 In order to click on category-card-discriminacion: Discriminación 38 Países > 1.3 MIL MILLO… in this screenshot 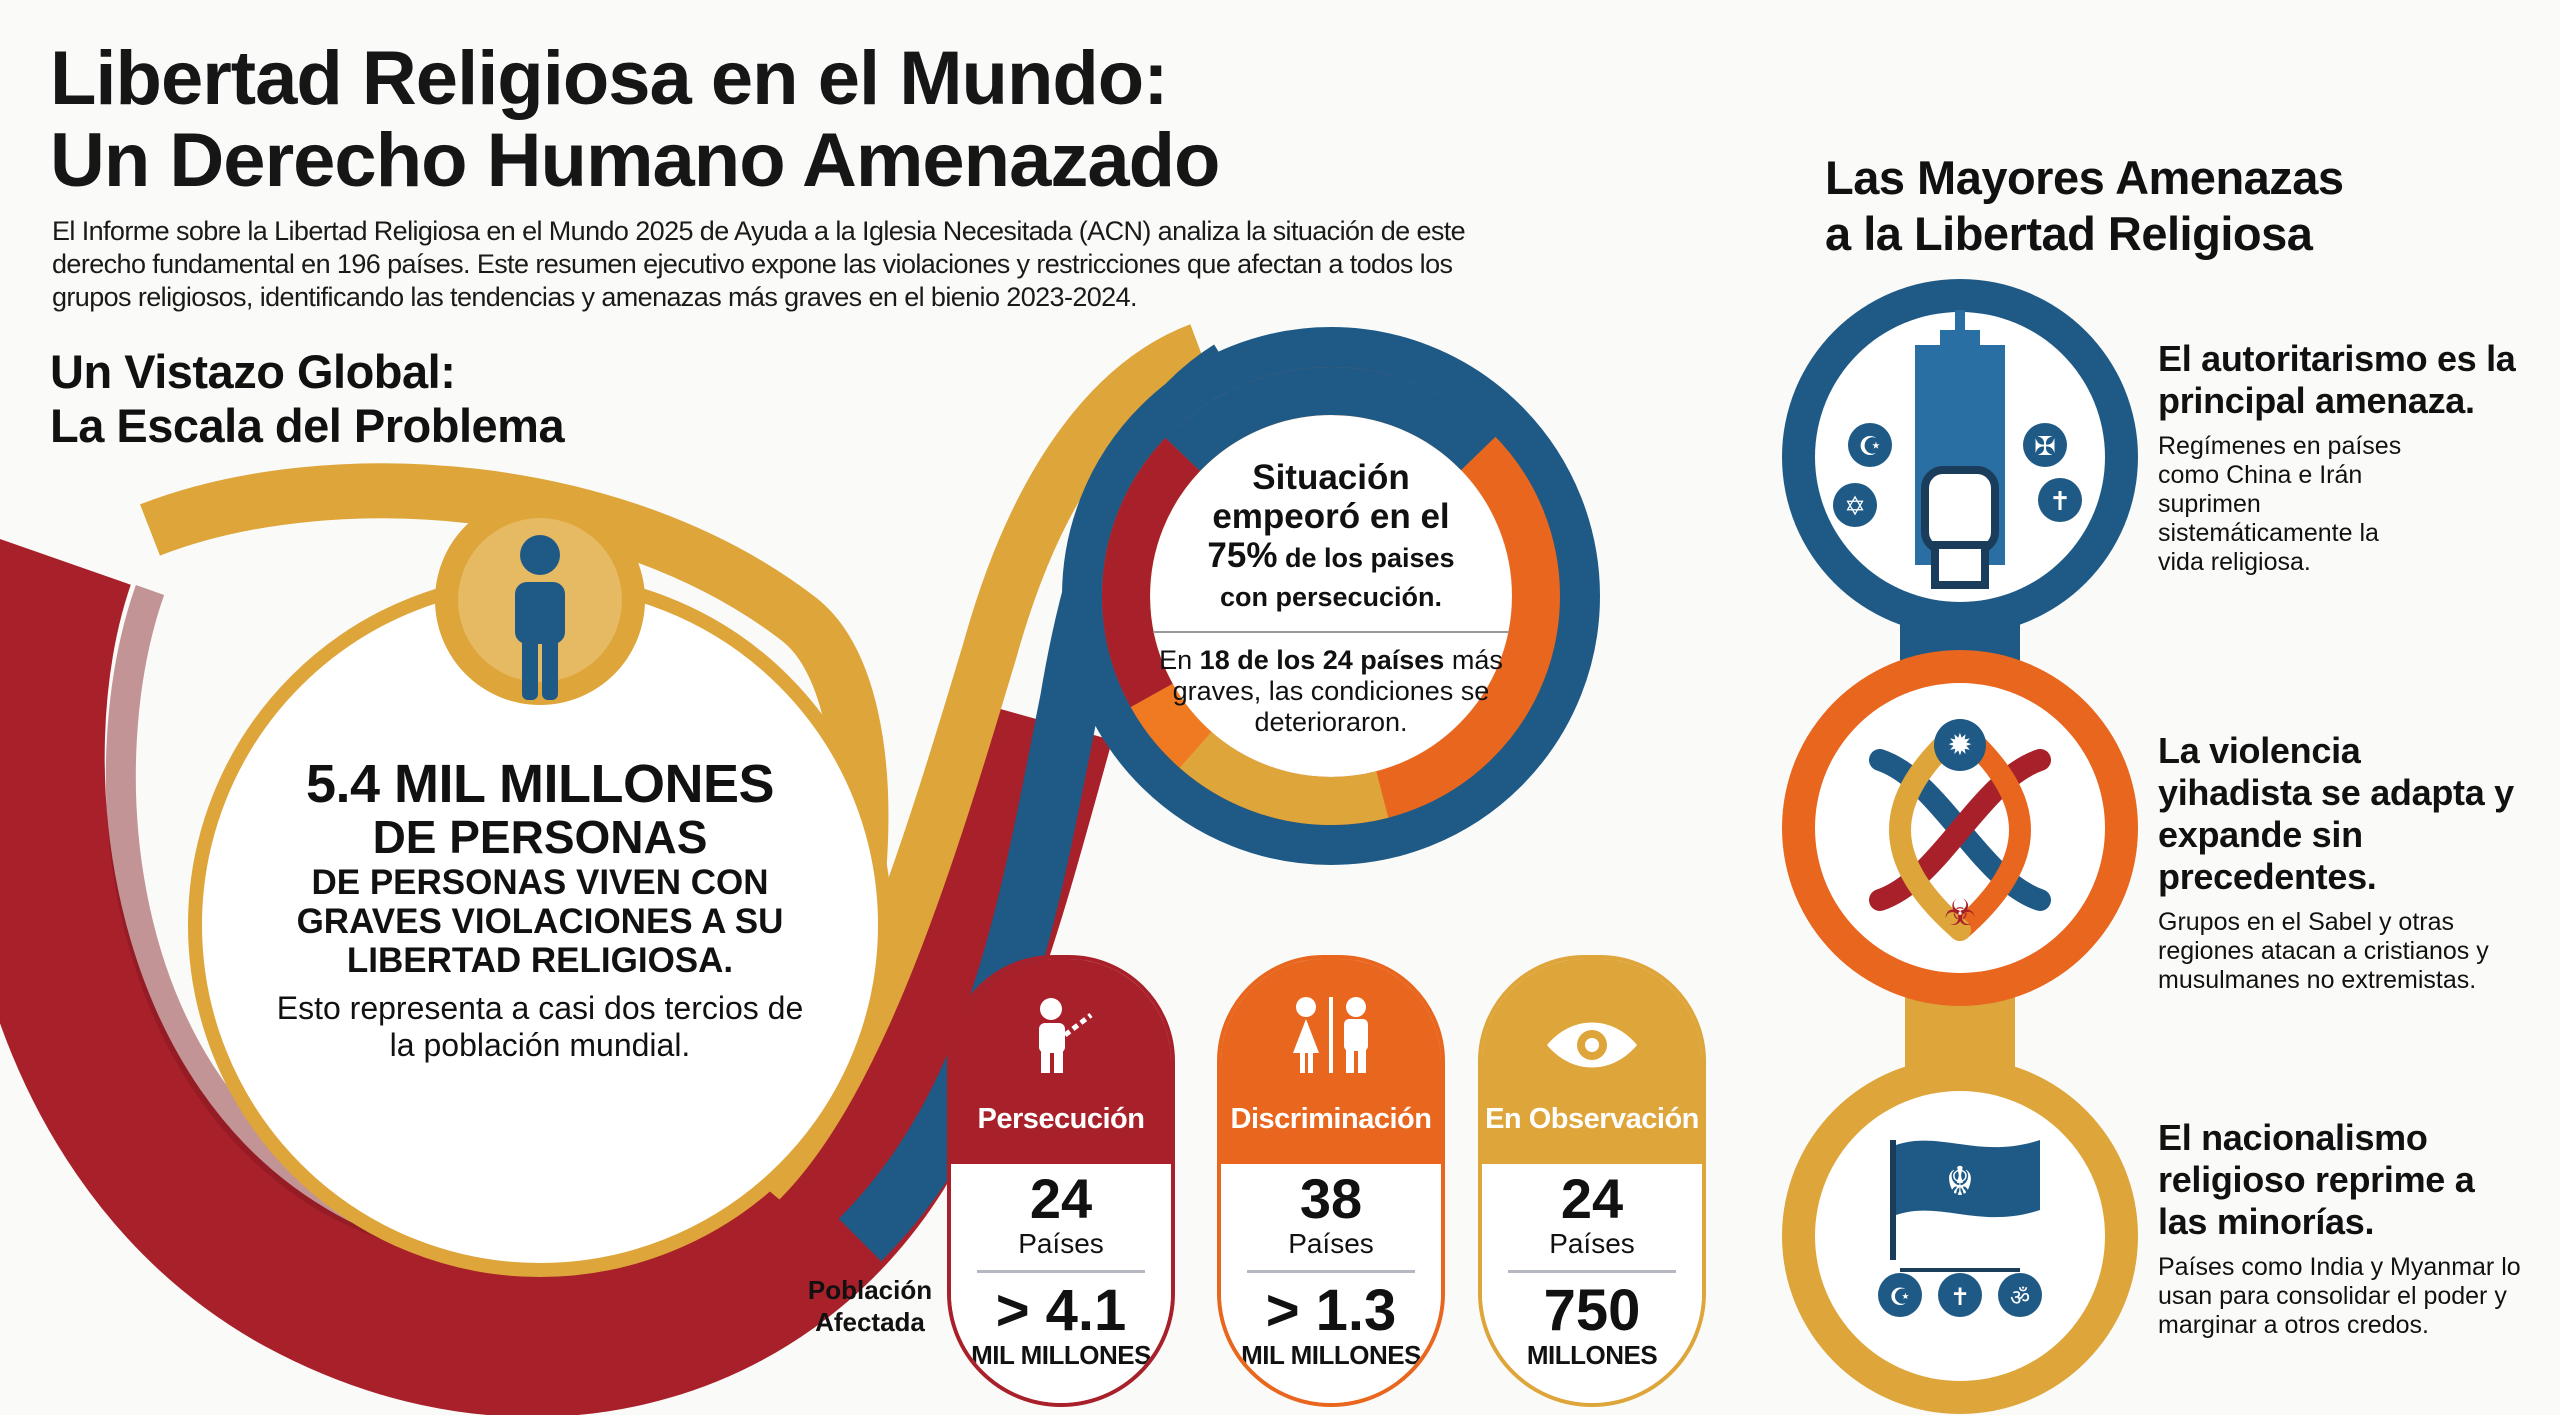, I will do `click(1331, 1181)`.